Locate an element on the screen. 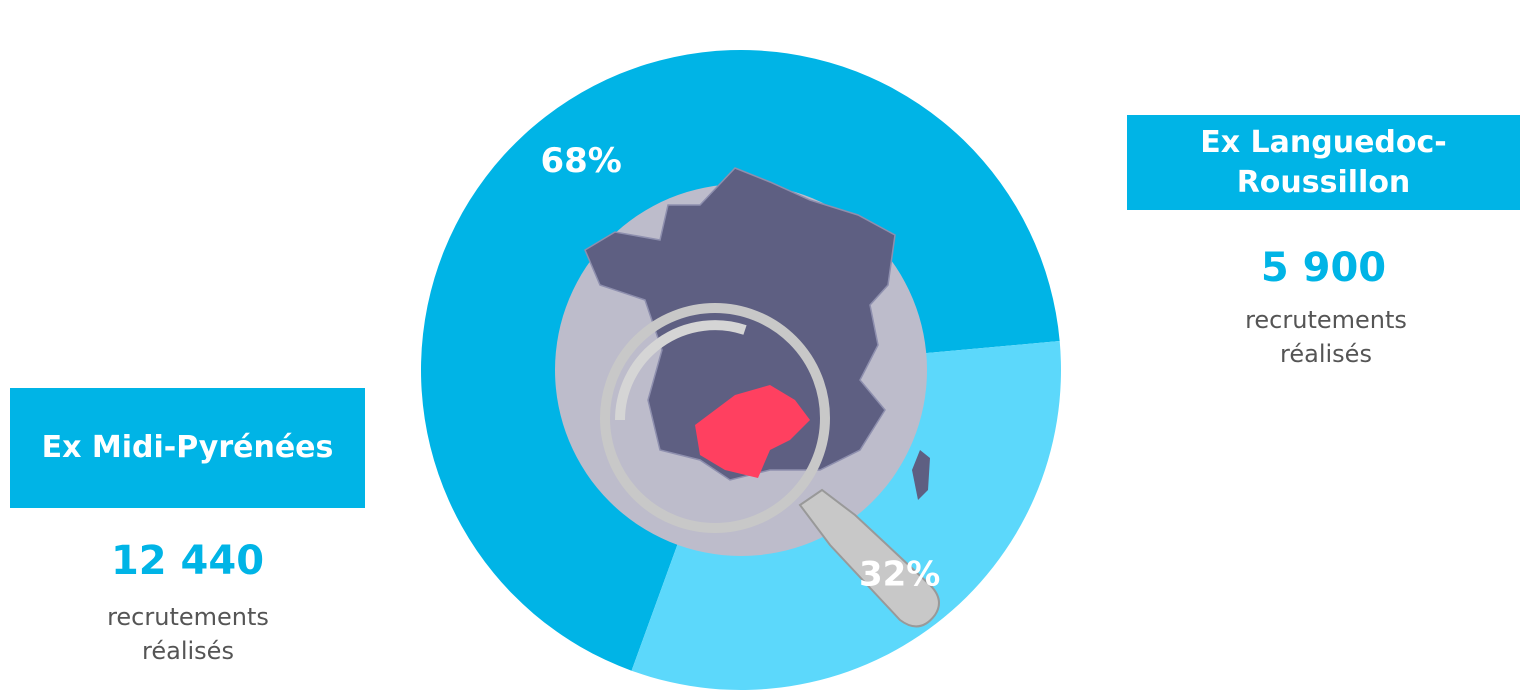 Image resolution: width=1535 pixels, height=695 pixels. value-label: 68% is located at coordinates (580, 161).